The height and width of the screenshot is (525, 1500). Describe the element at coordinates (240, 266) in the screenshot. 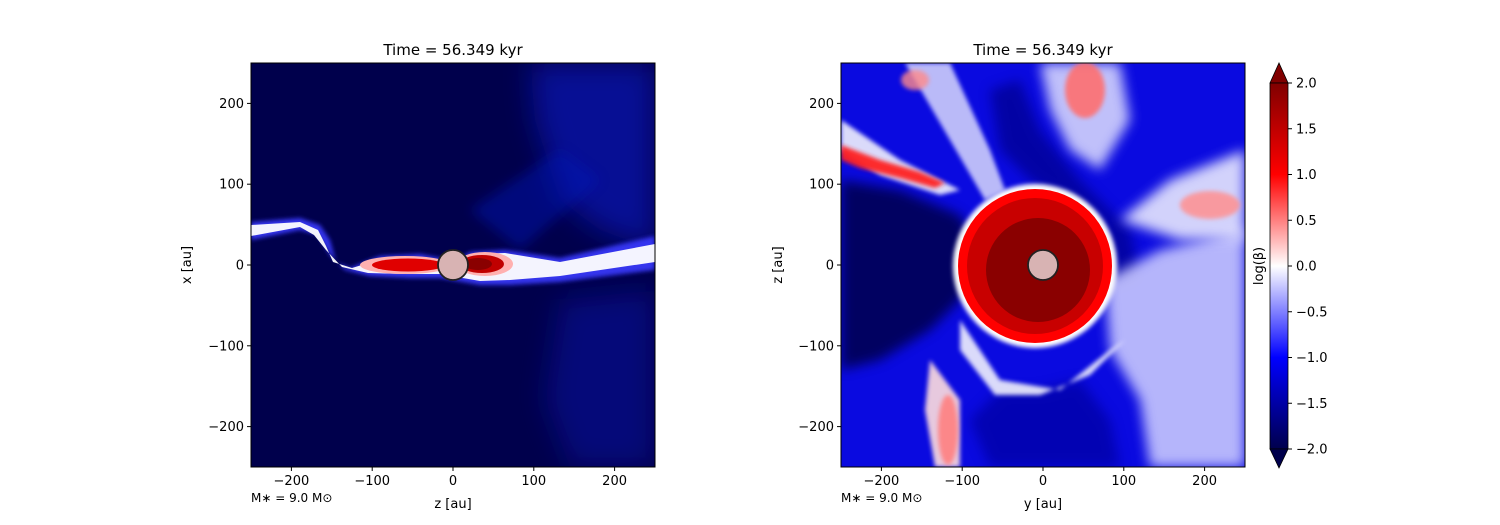

I see `panel-left-ytick-label: 0` at that location.